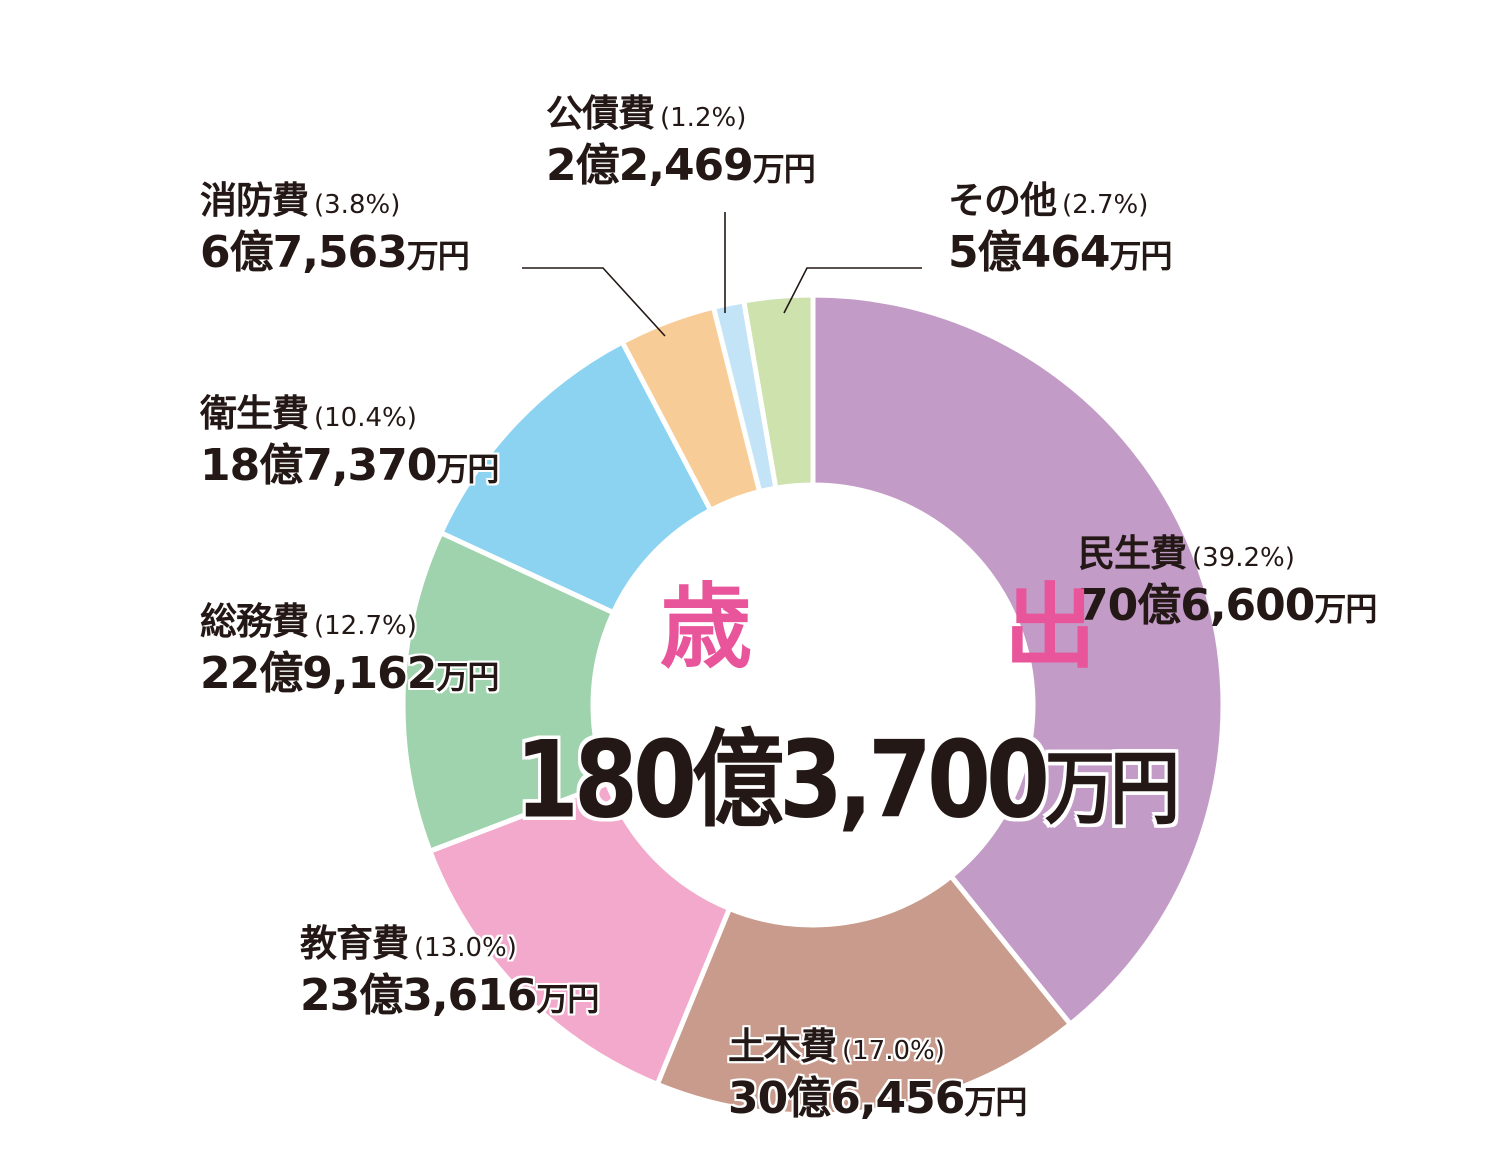 The image size is (1500, 1174). Describe the element at coordinates (1029, 252) in the screenshot. I see `amount-number: 5億464` at that location.